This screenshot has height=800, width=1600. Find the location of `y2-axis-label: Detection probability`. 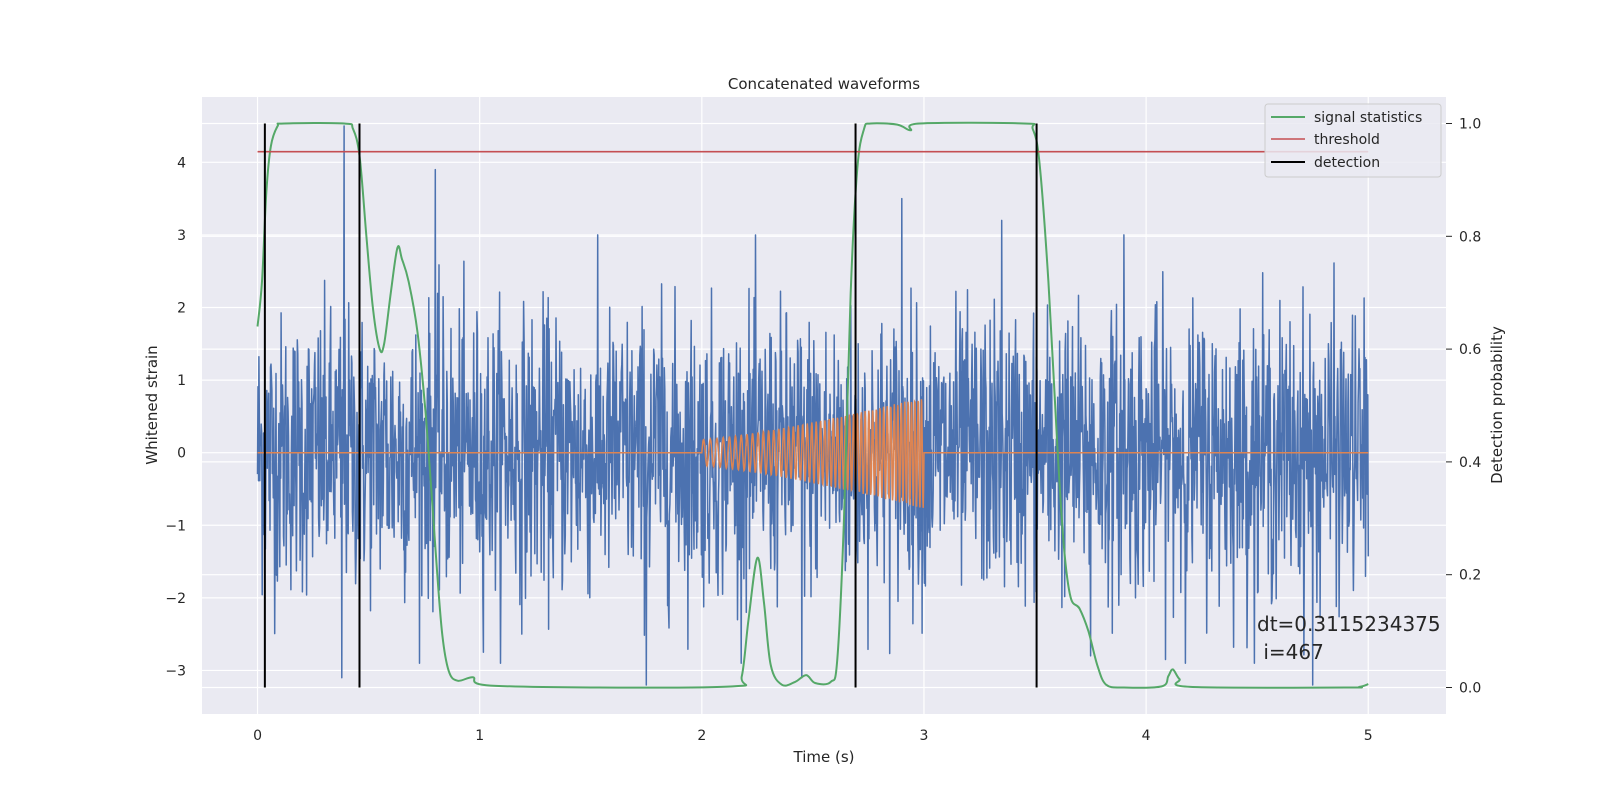

y2-axis-label: Detection probability is located at coordinates (1497, 405).